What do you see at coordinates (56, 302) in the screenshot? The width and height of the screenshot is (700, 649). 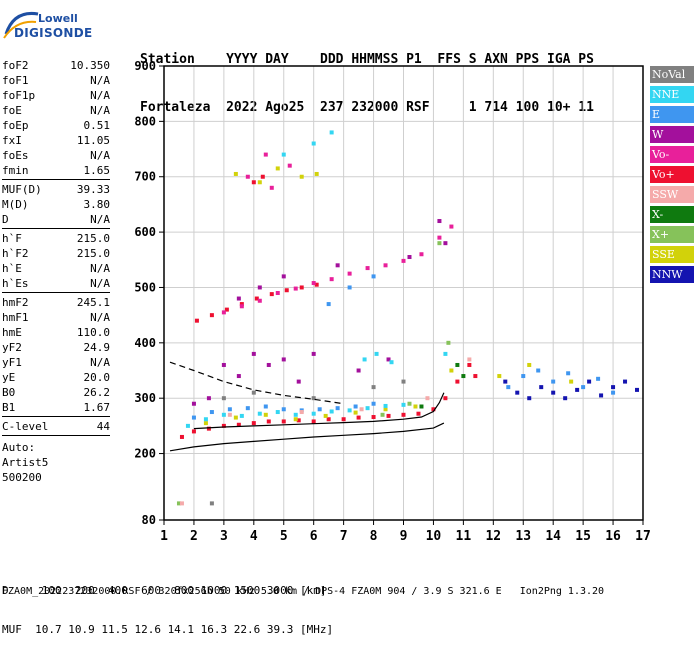 I see `param-row: hmF2 245.1` at bounding box center [56, 302].